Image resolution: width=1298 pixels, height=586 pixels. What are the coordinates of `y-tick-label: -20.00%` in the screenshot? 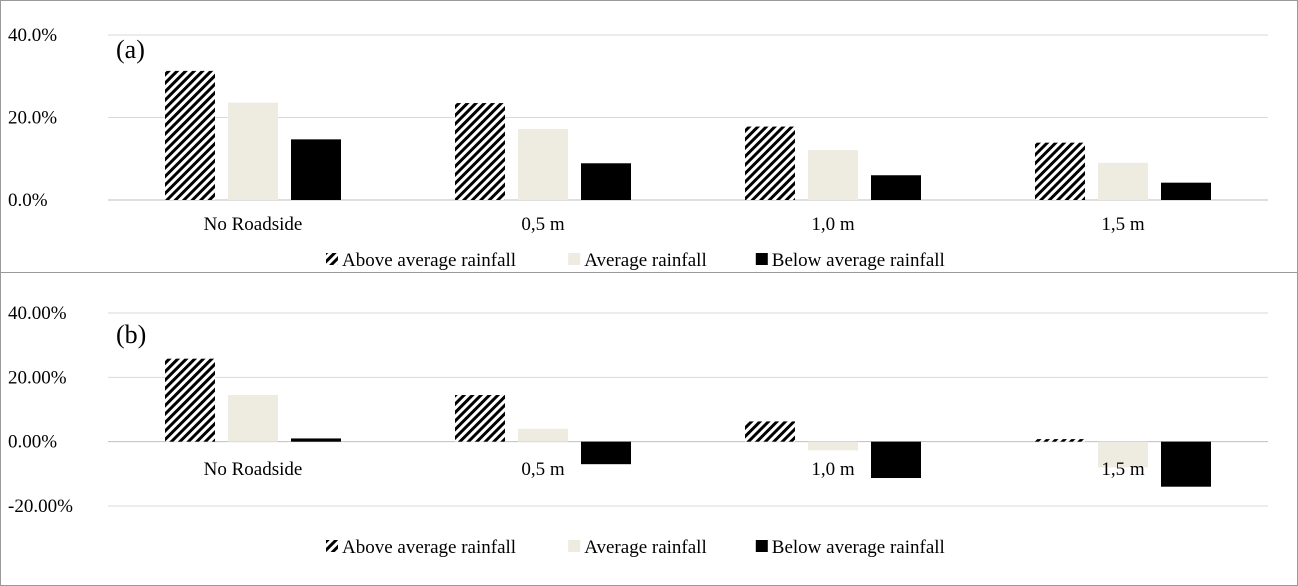 It's located at (40, 506).